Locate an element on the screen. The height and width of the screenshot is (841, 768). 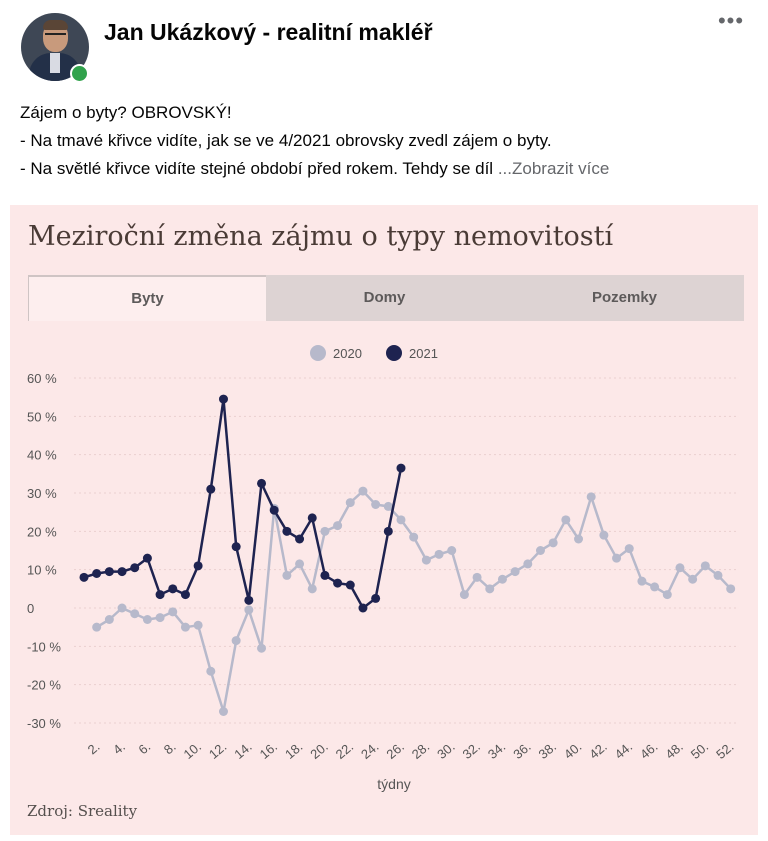
x-tick-label: 42. is located at coordinates (597, 750).